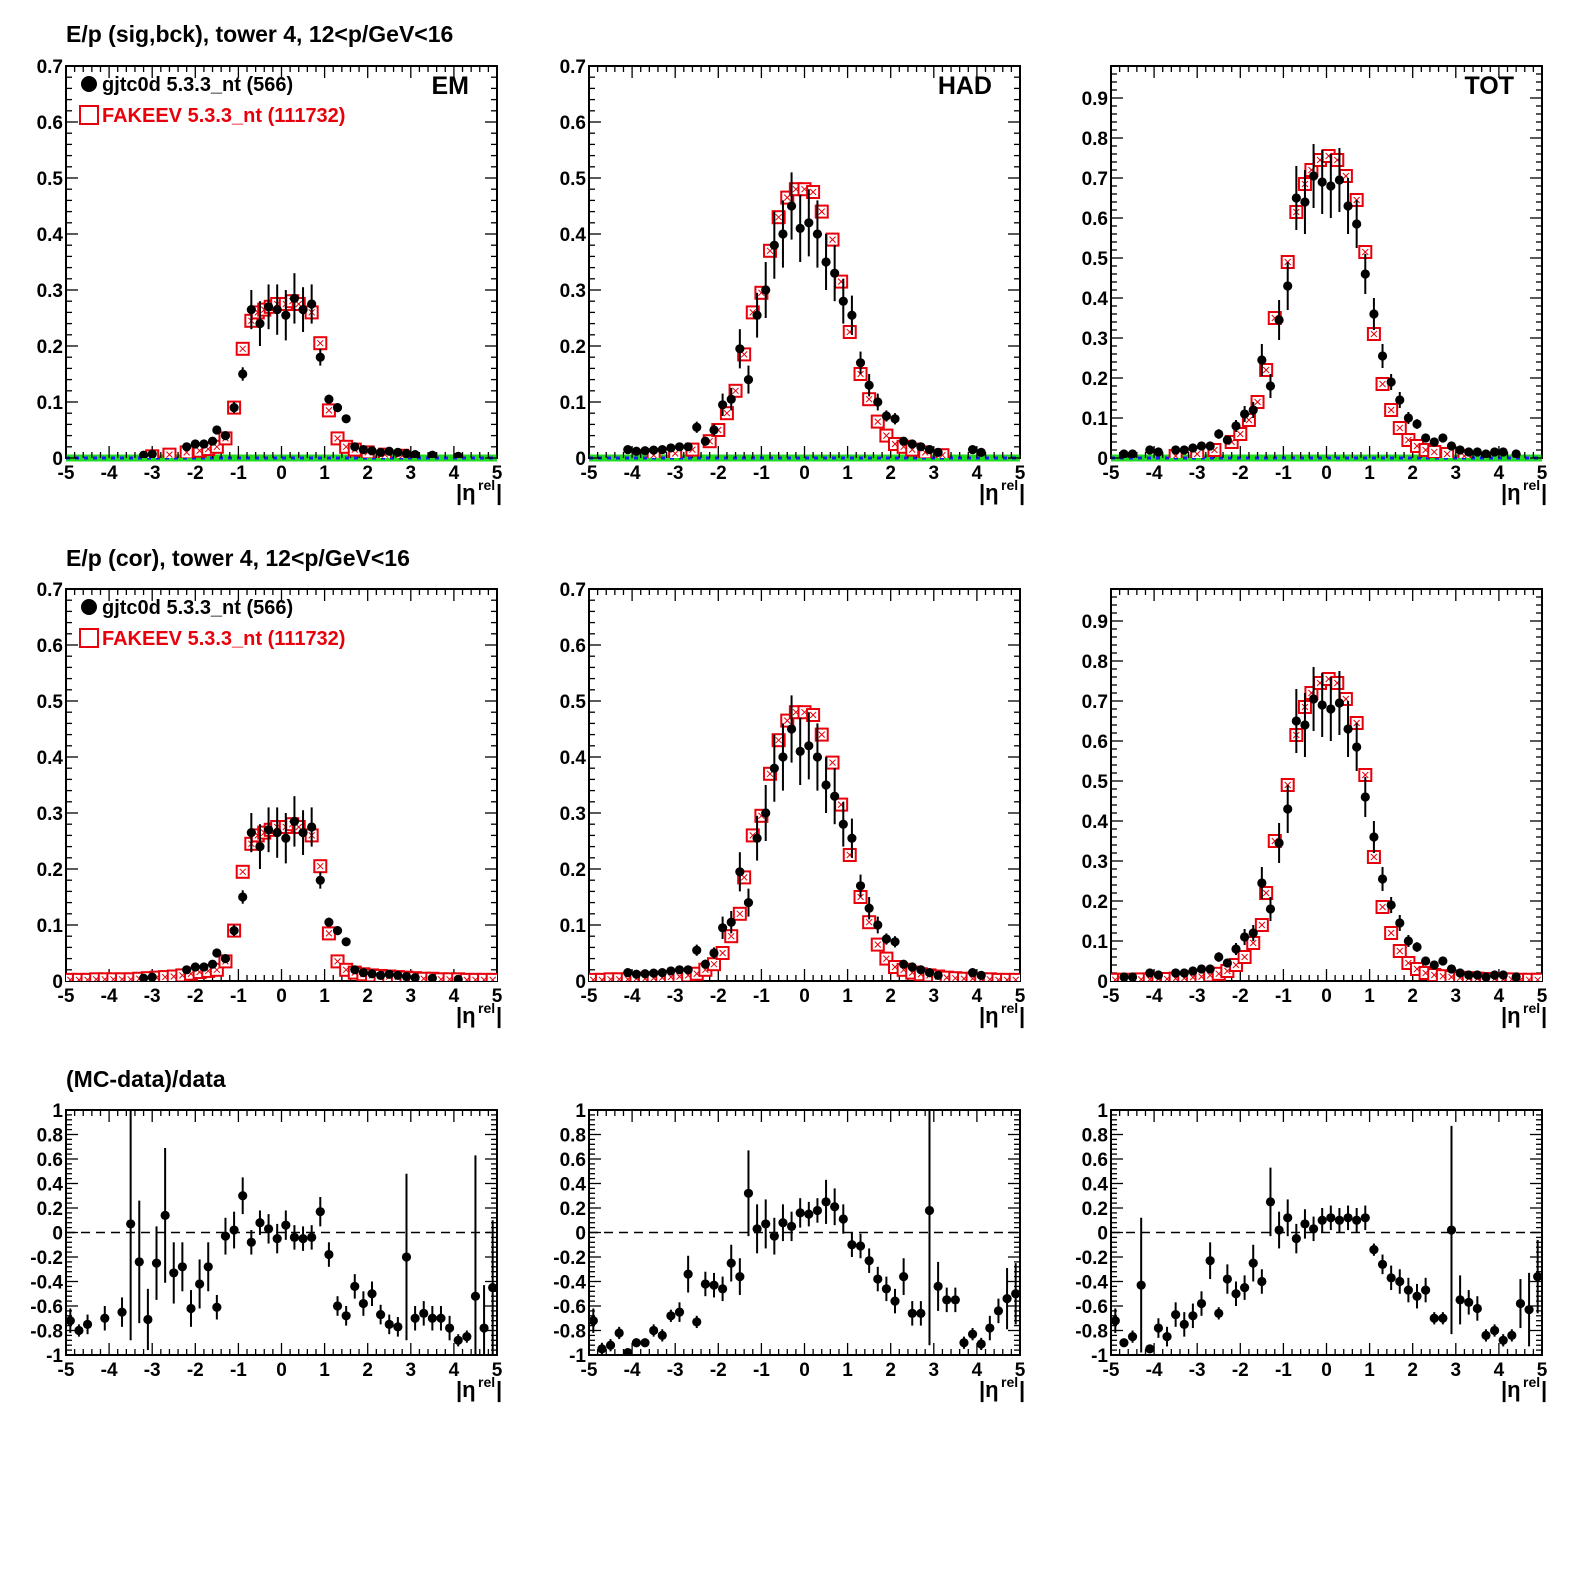 This screenshot has width=1575, height=1575. I want to click on x-axis-label-close: |, so click(1022, 1015).